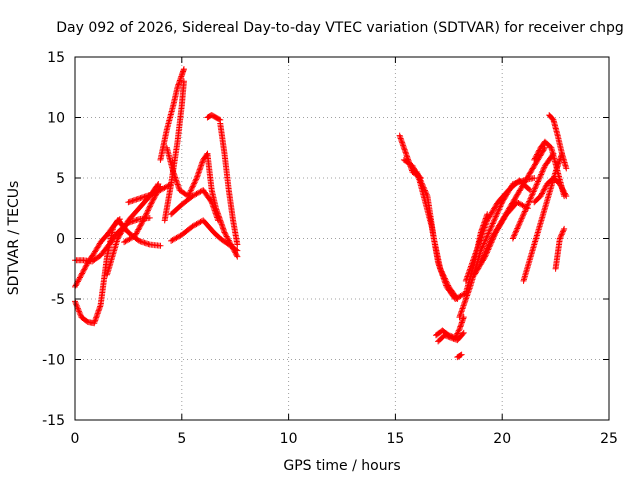 The image size is (640, 480). What do you see at coordinates (550, 190) in the screenshot?
I see `series-s30` at bounding box center [550, 190].